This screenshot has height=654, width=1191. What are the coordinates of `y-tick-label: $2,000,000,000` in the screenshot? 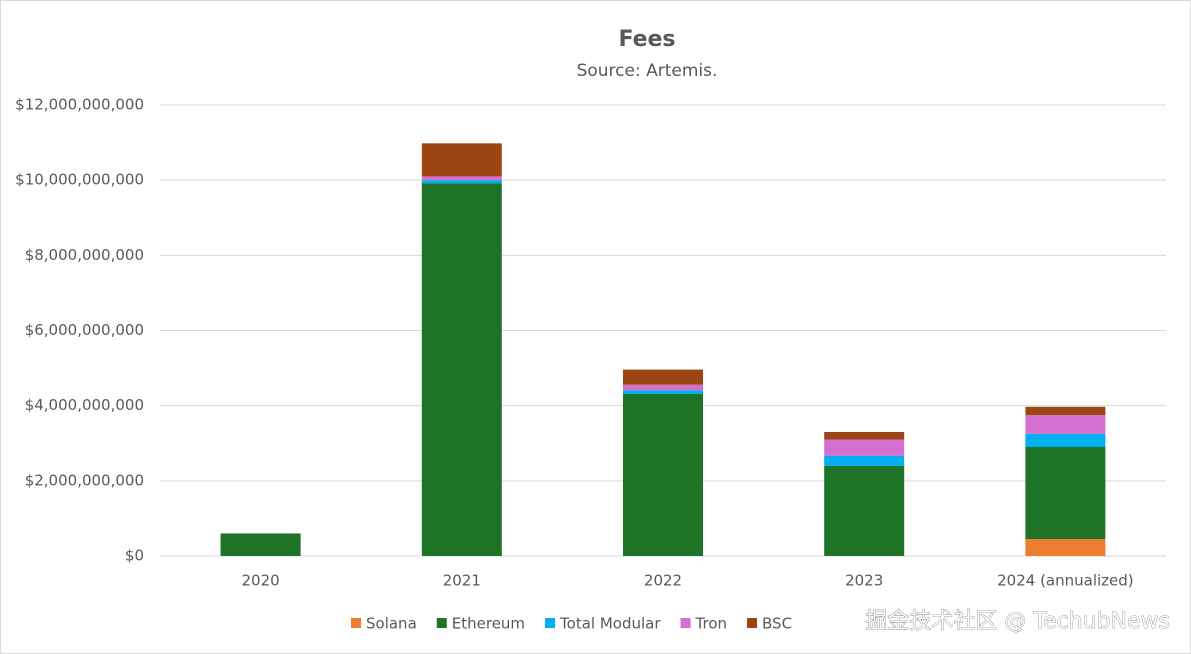 It's located at (84, 480).